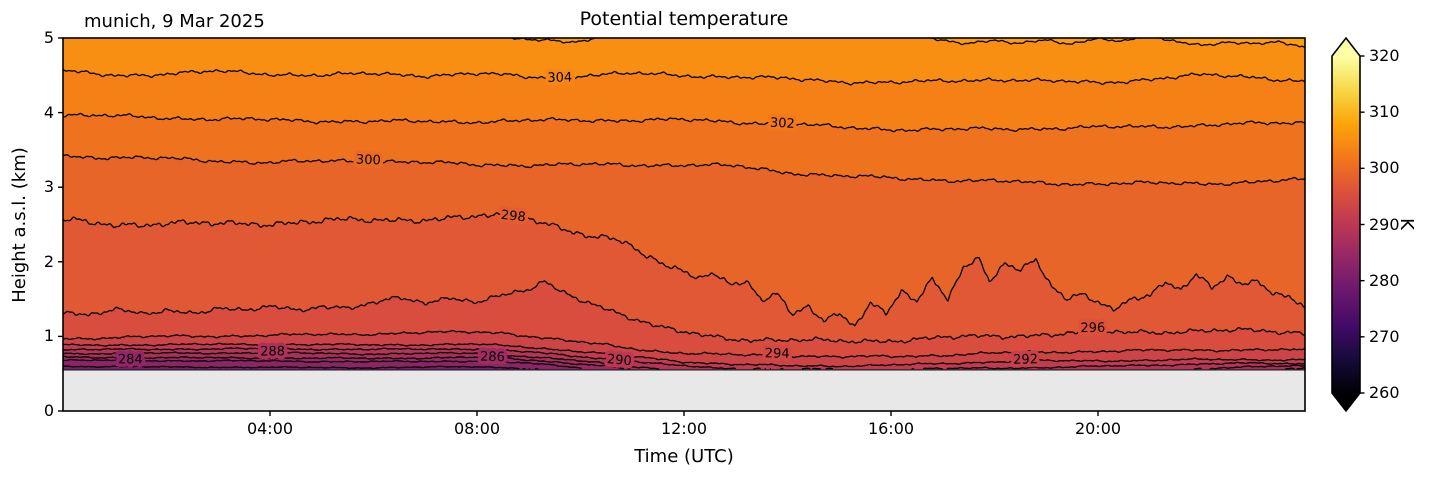  What do you see at coordinates (1384, 224) in the screenshot?
I see `colorbar-tick-label: 290` at bounding box center [1384, 224].